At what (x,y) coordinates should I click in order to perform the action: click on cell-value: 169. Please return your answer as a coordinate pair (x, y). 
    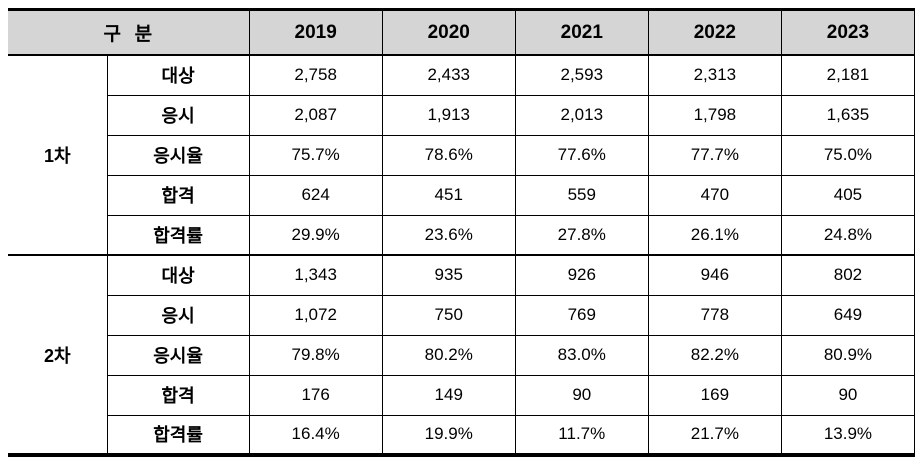
    Looking at the image, I should click on (714, 395).